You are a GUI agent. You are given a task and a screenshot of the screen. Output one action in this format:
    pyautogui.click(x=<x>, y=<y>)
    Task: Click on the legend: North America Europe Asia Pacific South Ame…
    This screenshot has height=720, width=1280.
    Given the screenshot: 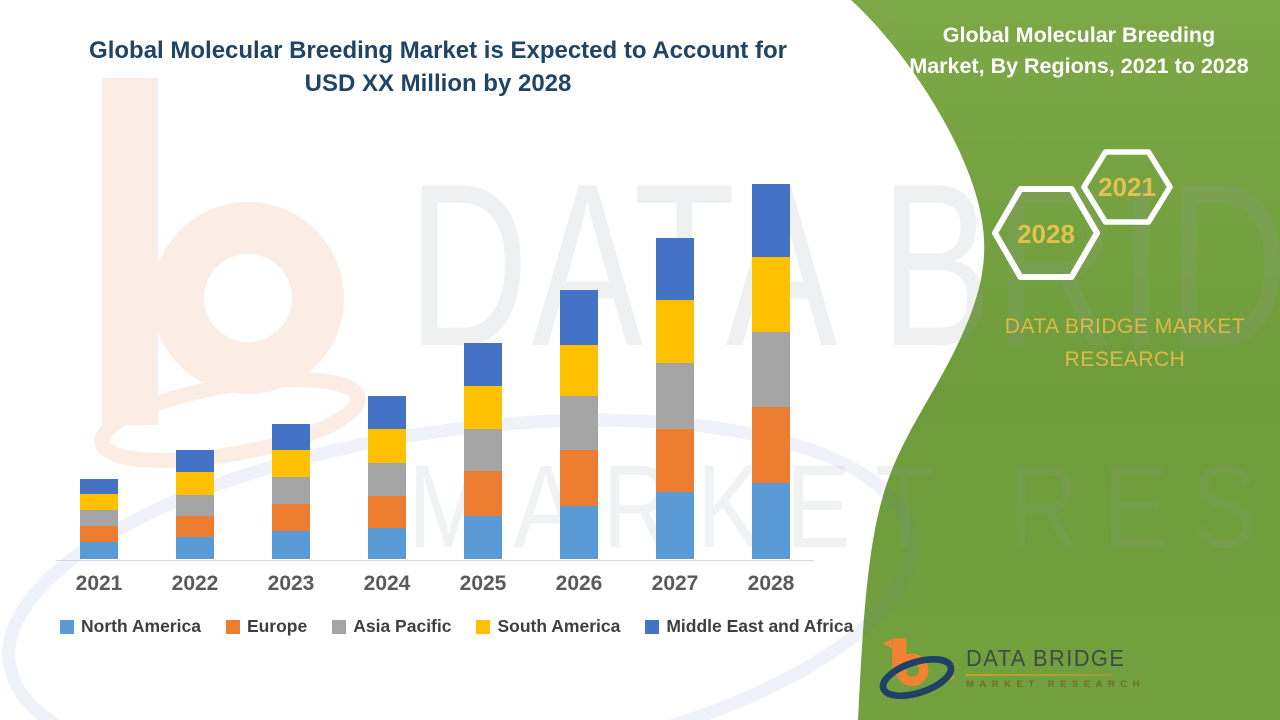 What is the action you would take?
    pyautogui.click(x=456, y=626)
    